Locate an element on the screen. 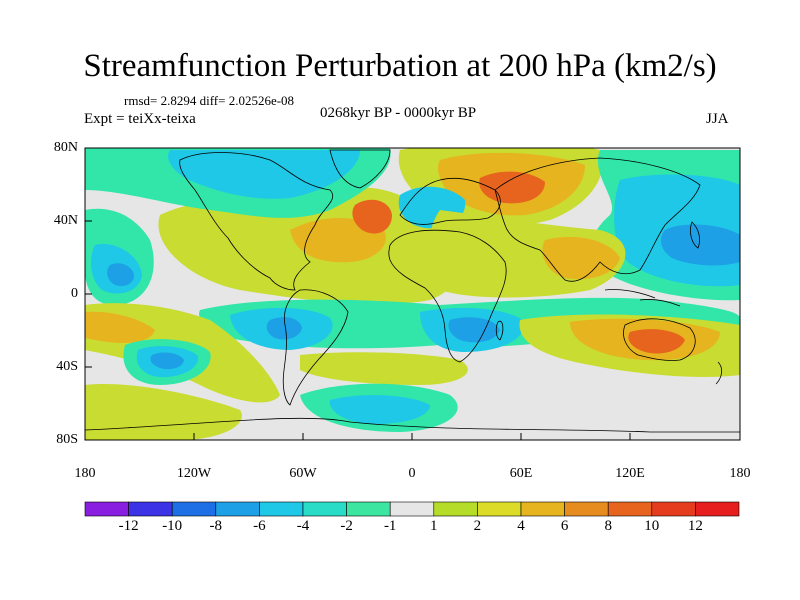 Image resolution: width=800 pixels, height=600 pixels. coastline-madagascar is located at coordinates (499, 330).